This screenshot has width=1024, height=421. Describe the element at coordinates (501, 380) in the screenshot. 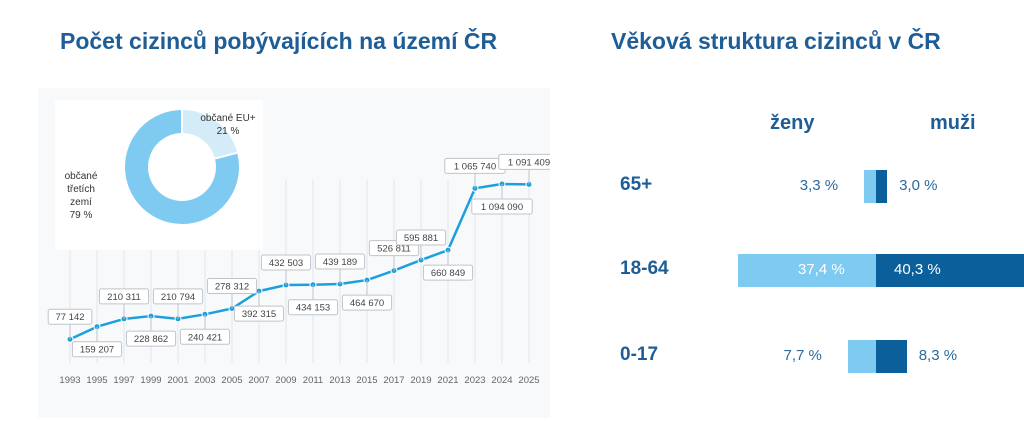

I see `x-tick-label: 2024` at that location.